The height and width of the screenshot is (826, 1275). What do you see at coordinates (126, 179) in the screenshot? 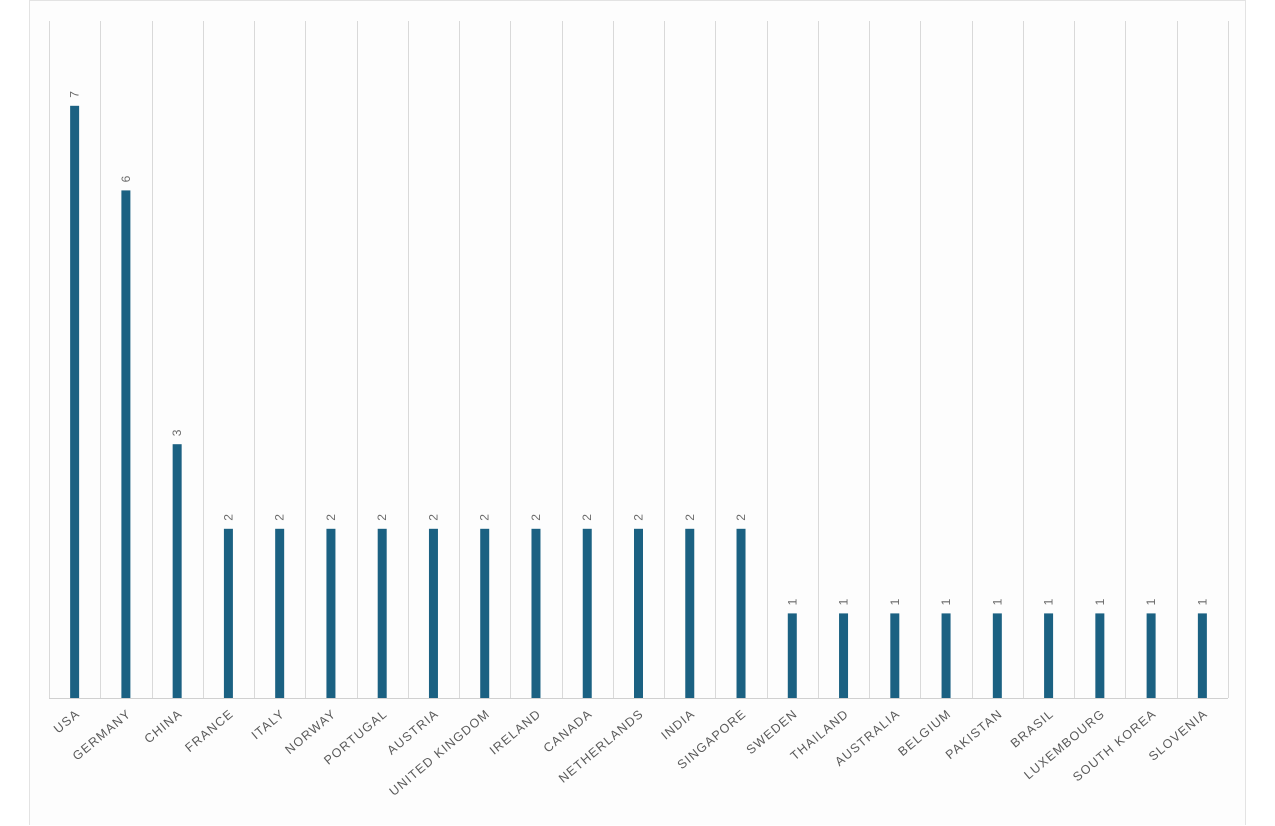
I see `data-label: 6` at bounding box center [126, 179].